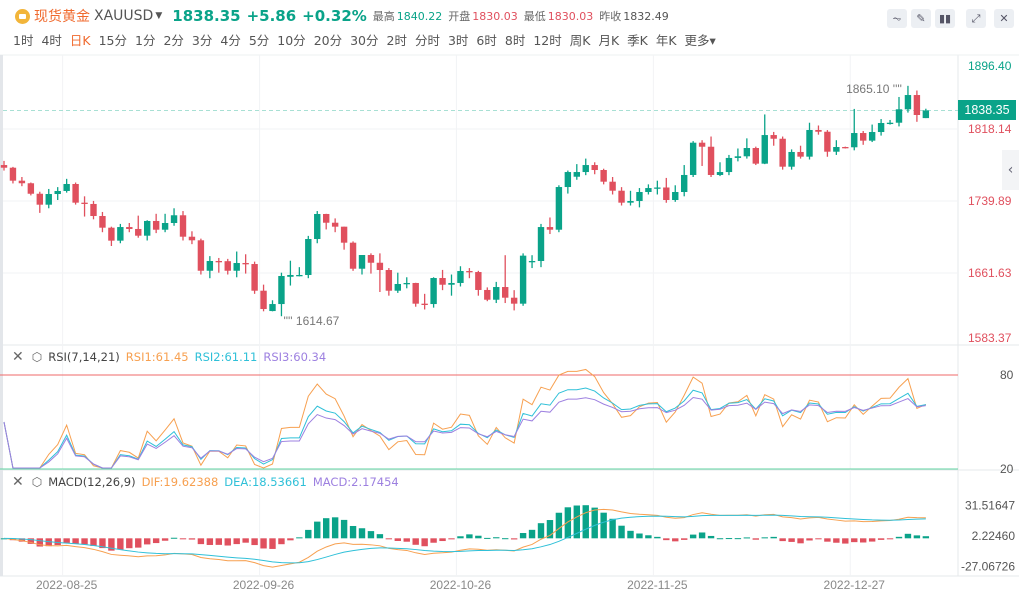 Image resolution: width=1019 pixels, height=596 pixels. I want to click on timeframe-13: 分时, so click(427, 40).